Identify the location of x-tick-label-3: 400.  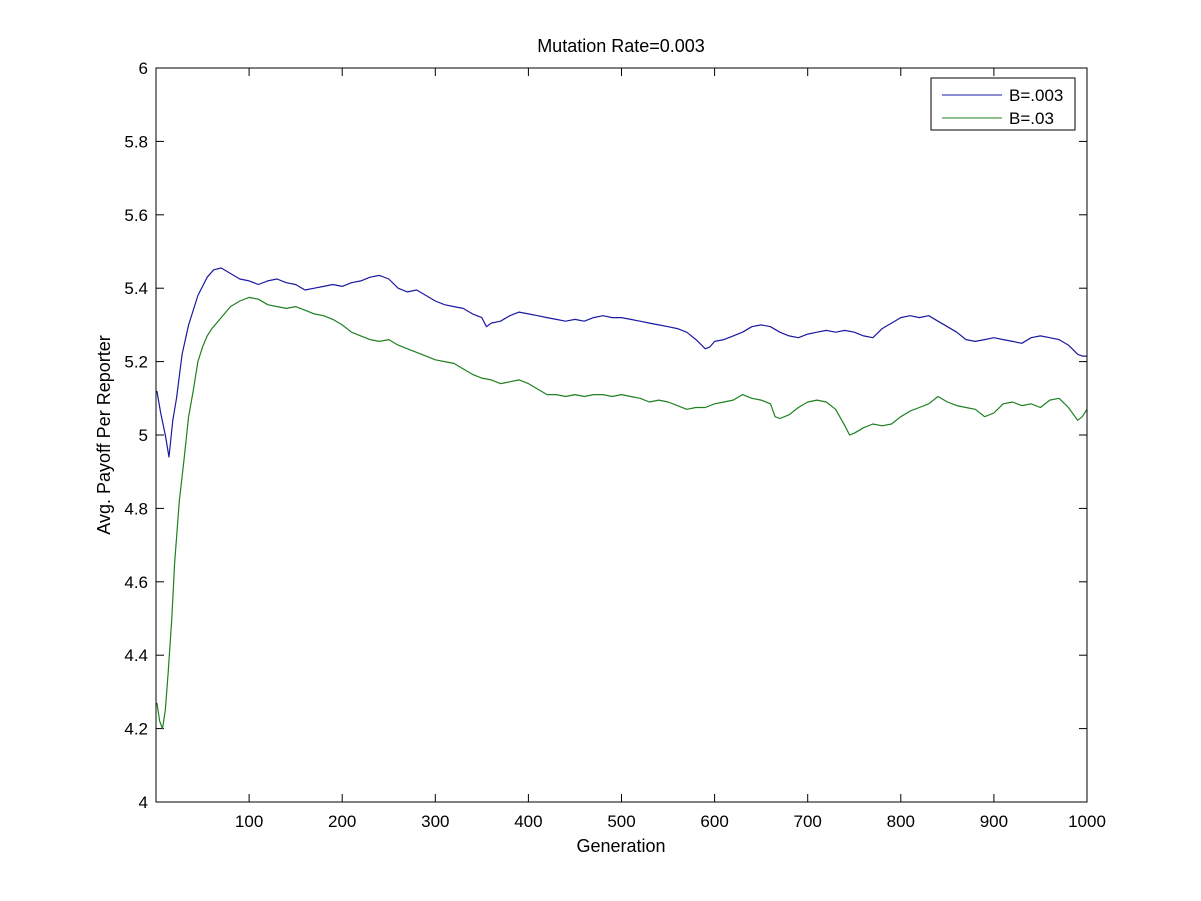
(528, 821).